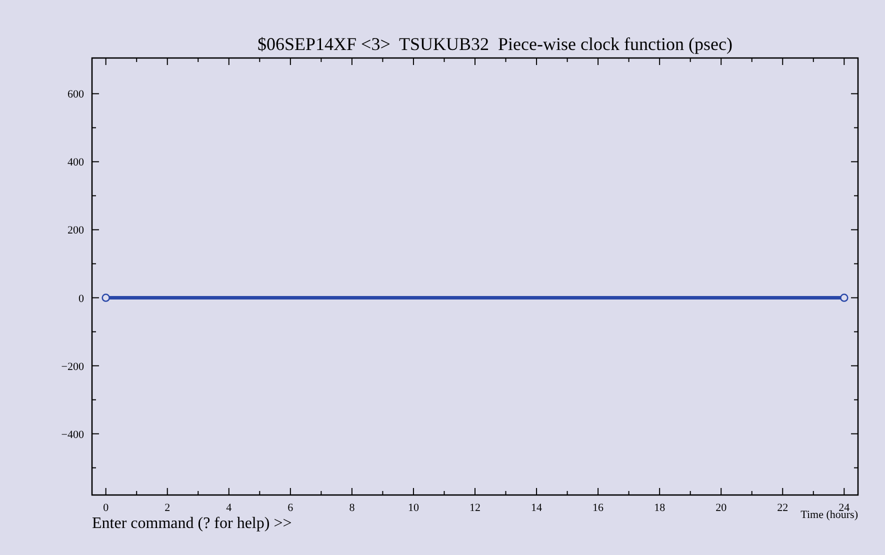  I want to click on y-tick-label: 0, so click(81, 298).